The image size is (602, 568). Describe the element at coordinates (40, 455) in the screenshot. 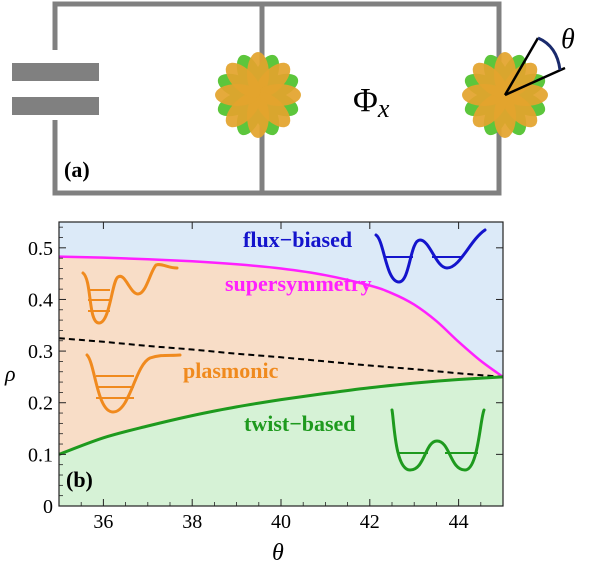

I see `y-tick-label: 0.1` at that location.